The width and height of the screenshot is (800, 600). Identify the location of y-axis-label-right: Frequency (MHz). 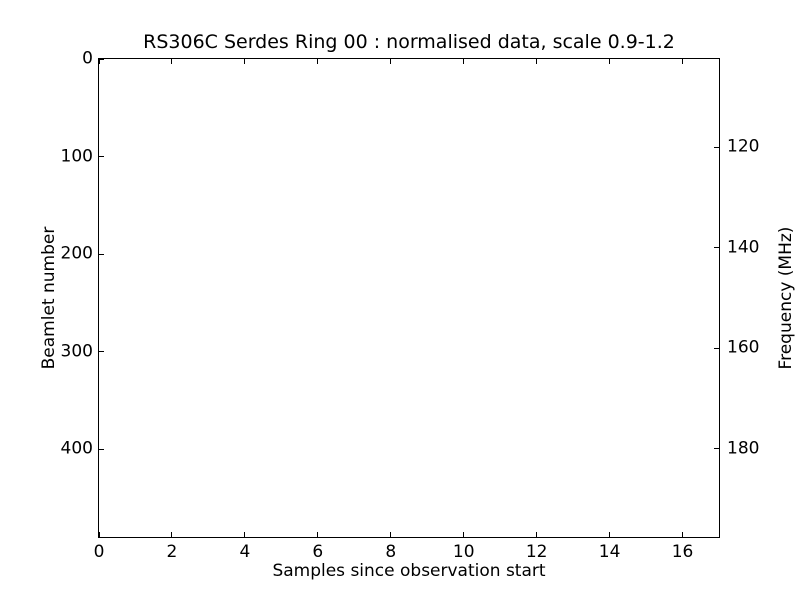
(786, 298).